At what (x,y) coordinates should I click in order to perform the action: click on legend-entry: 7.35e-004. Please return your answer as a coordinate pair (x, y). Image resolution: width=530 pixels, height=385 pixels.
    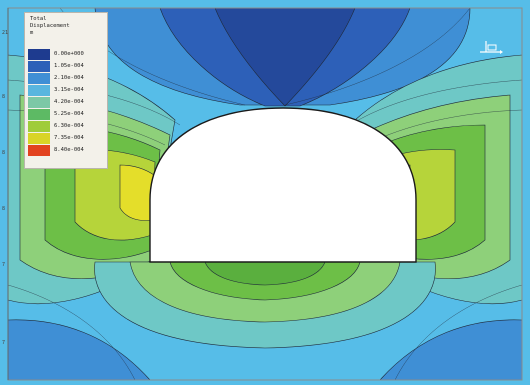
    Looking at the image, I should click on (67, 138).